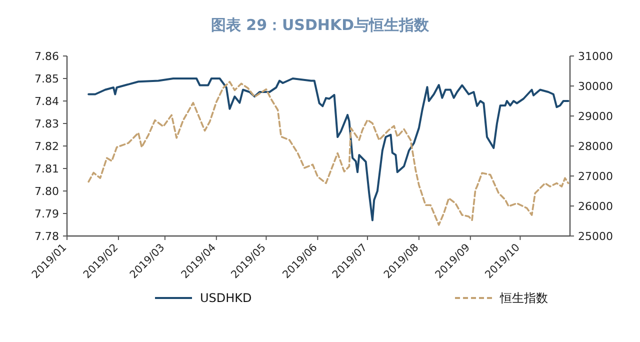 This screenshot has width=640, height=342. Describe the element at coordinates (595, 236) in the screenshot. I see `y2-tick-label: 25000` at that location.